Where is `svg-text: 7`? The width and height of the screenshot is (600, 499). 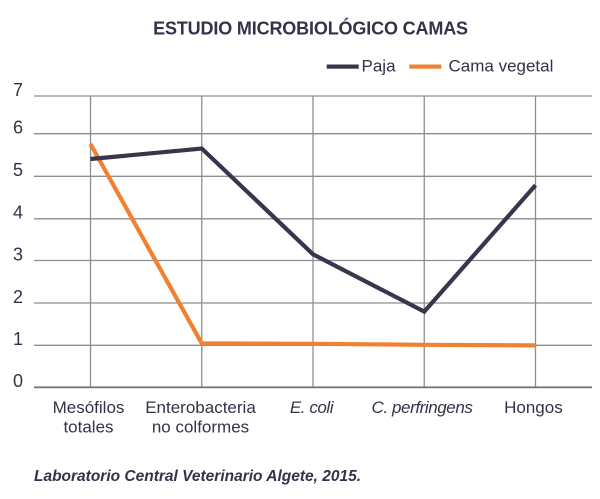
svg-text: 7 is located at coordinates (18, 90).